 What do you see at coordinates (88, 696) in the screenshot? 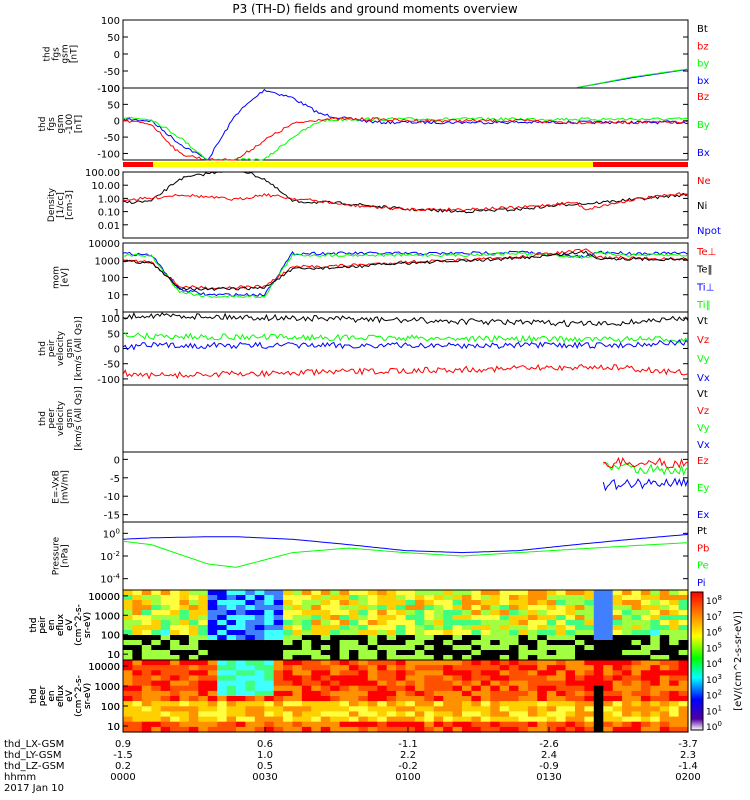
I see `p10-ylabel-line: sr-eV)` at bounding box center [88, 696].